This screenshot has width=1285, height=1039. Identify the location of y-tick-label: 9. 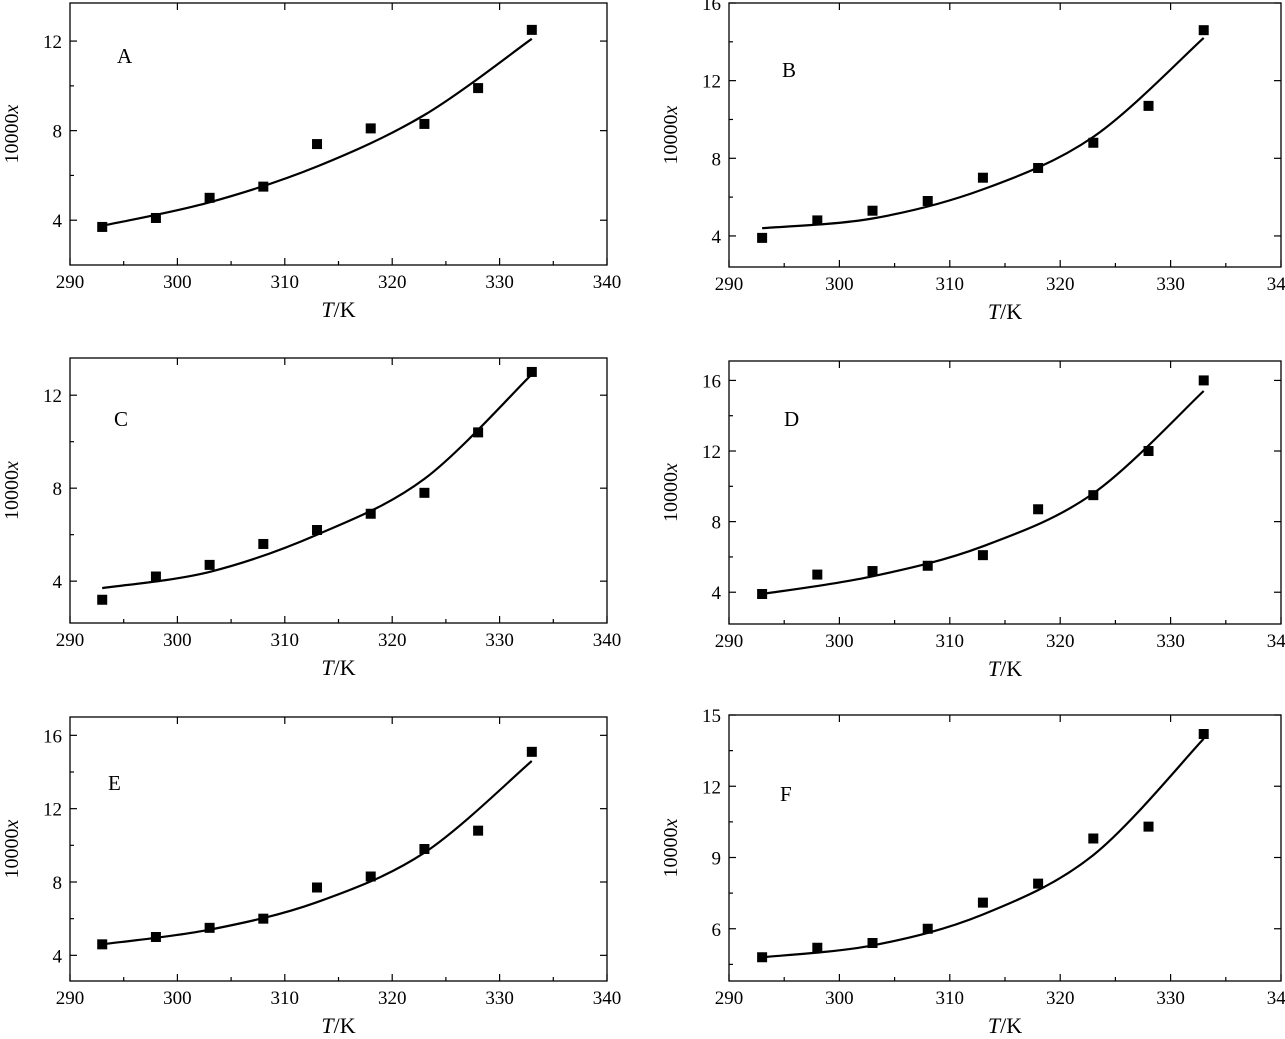
(717, 859).